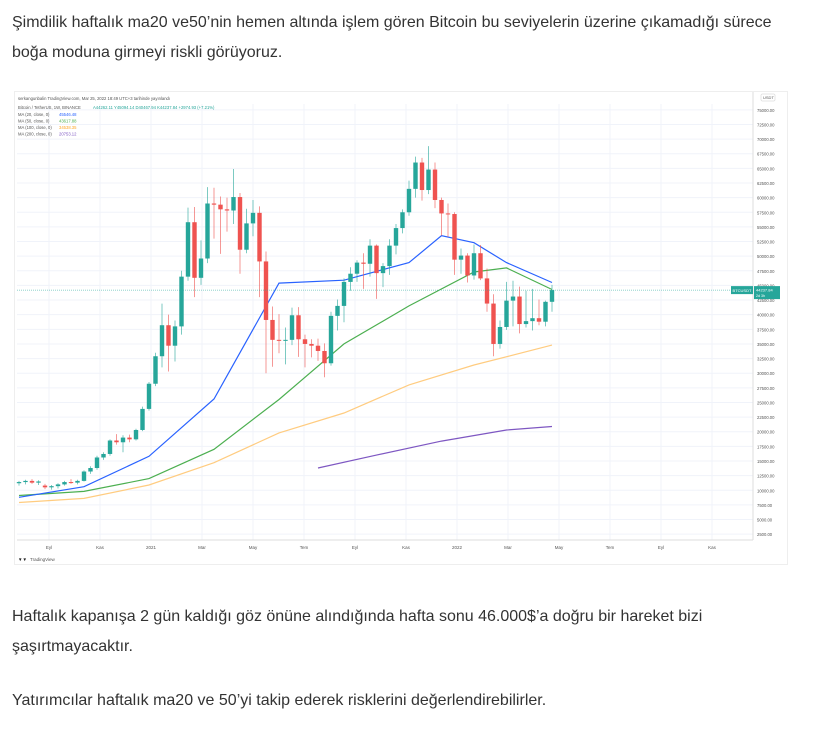 The image size is (820, 736). I want to click on price-tag-symbol-bg, so click(742, 290).